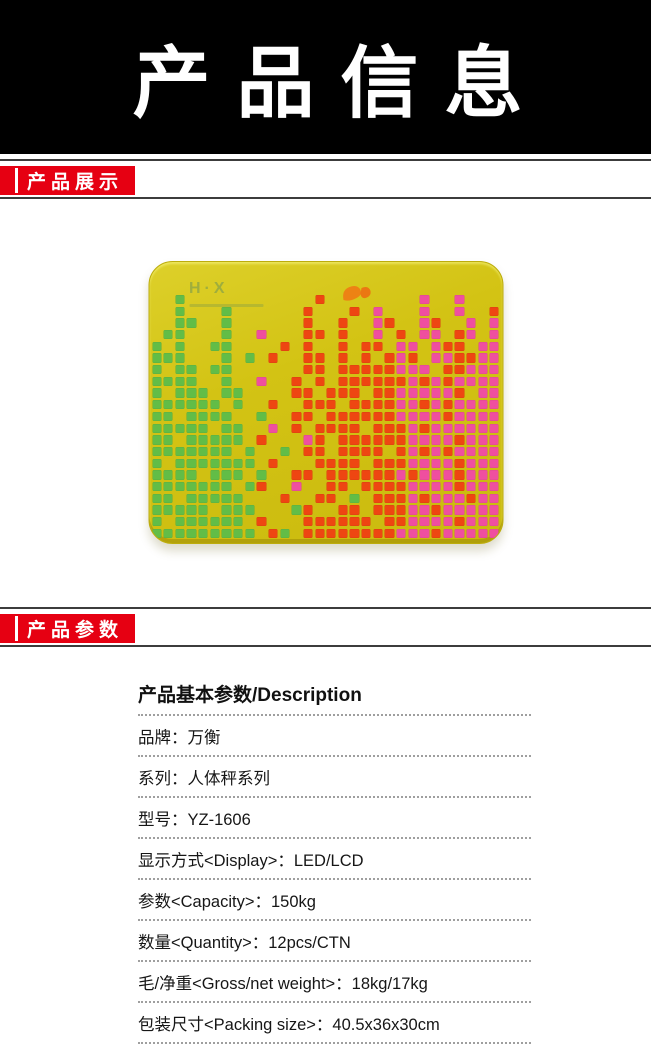 This screenshot has width=651, height=1061. Describe the element at coordinates (334, 859) in the screenshot. I see `spec-row-display: 显示方式<Display>：LED/LCD` at that location.